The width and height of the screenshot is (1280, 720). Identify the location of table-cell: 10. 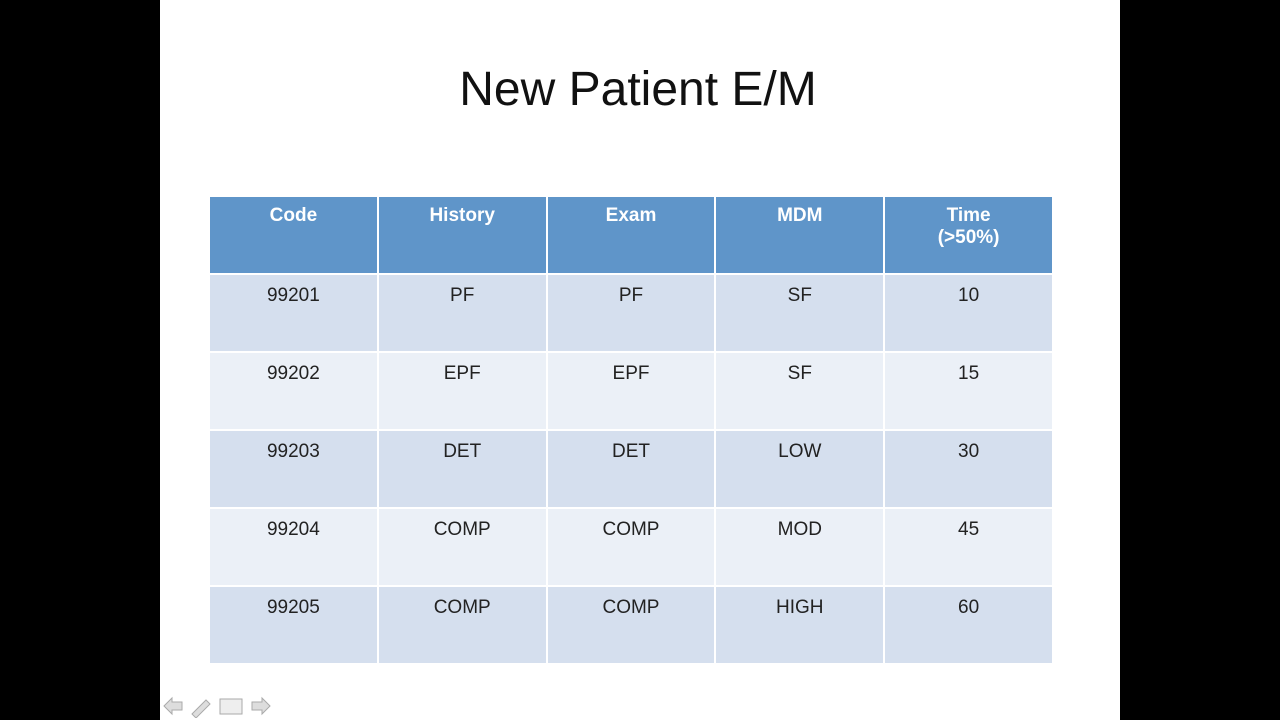
(968, 313).